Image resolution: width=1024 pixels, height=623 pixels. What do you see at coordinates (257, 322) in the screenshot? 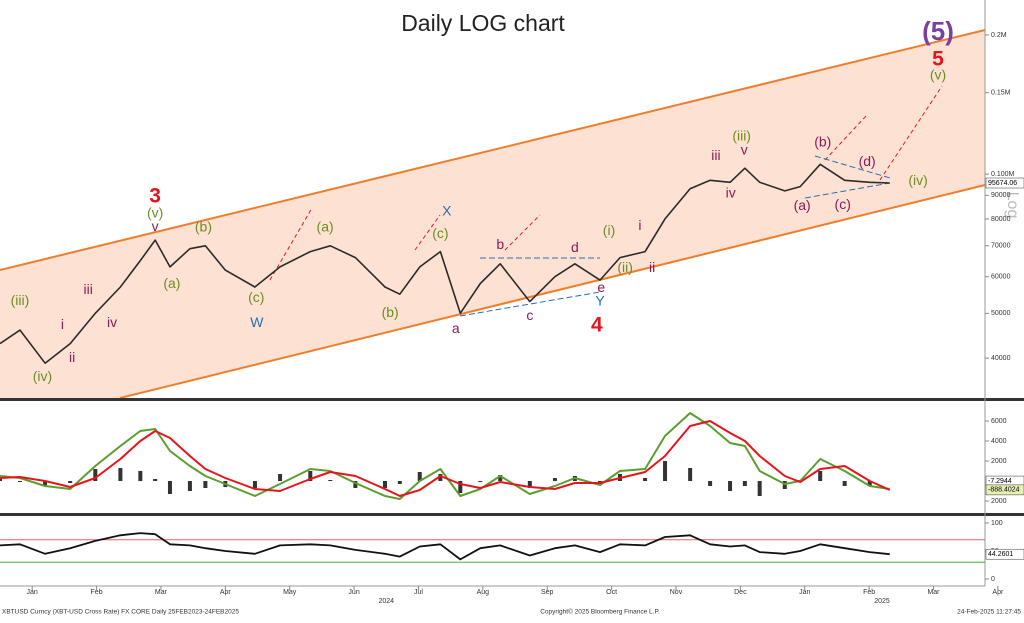
I see `wave-label: W` at bounding box center [257, 322].